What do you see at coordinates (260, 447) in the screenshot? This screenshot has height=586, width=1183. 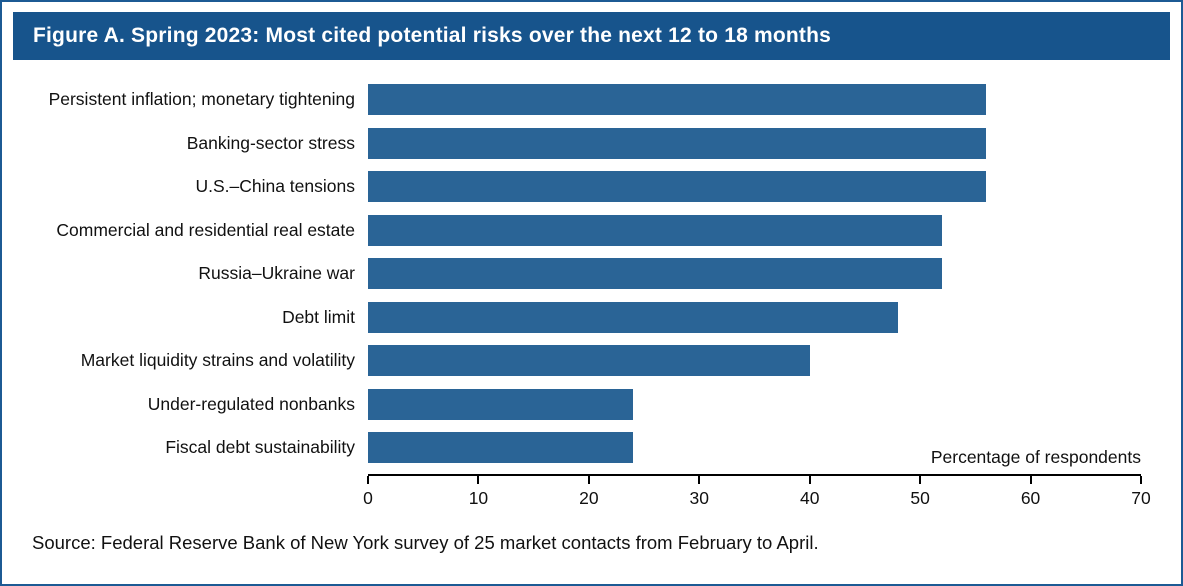 I see `category-label: Fiscal debt sustainability` at bounding box center [260, 447].